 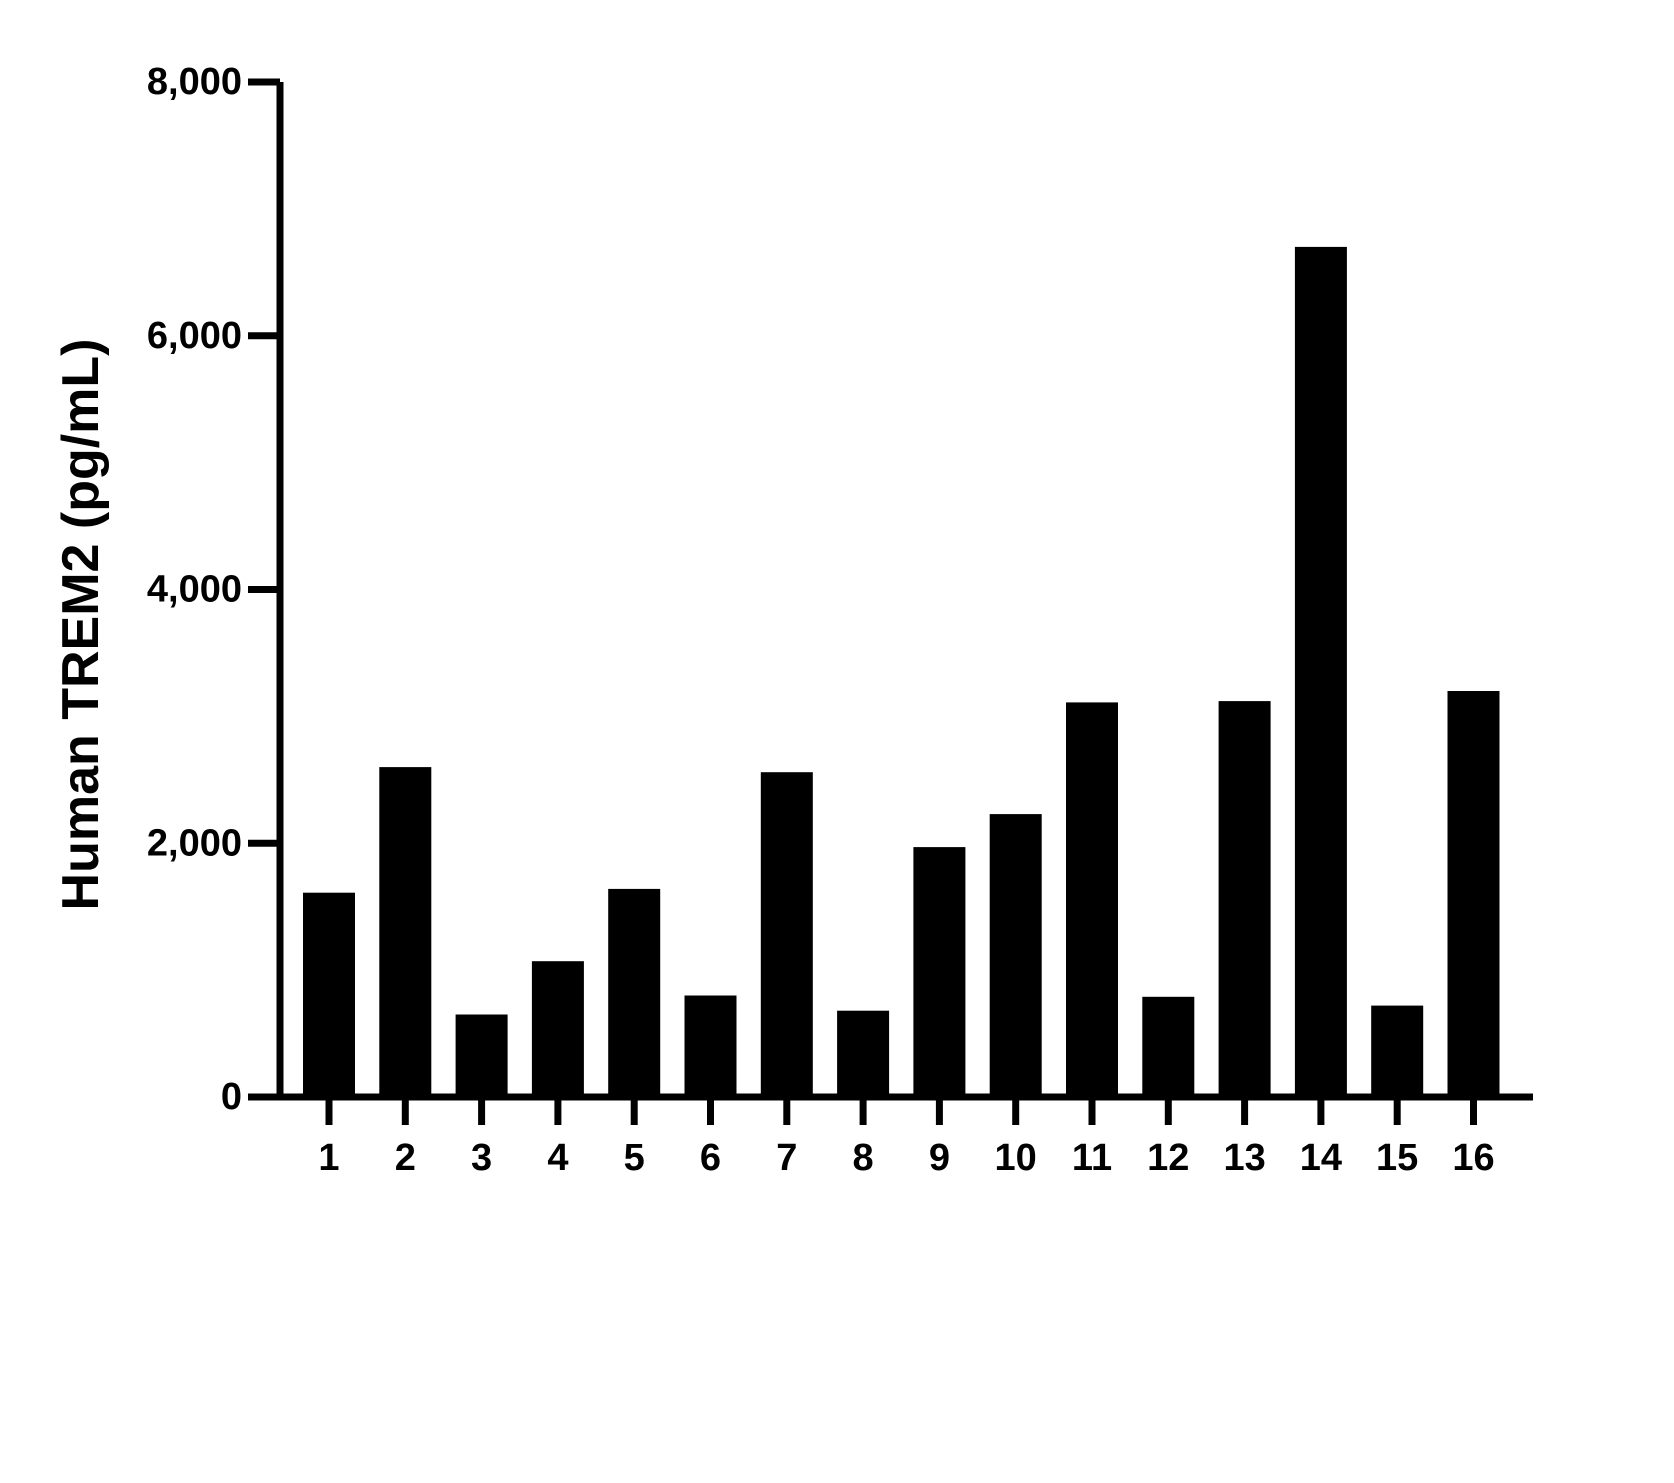 I want to click on x-tick-label: 3, so click(x=481, y=1158).